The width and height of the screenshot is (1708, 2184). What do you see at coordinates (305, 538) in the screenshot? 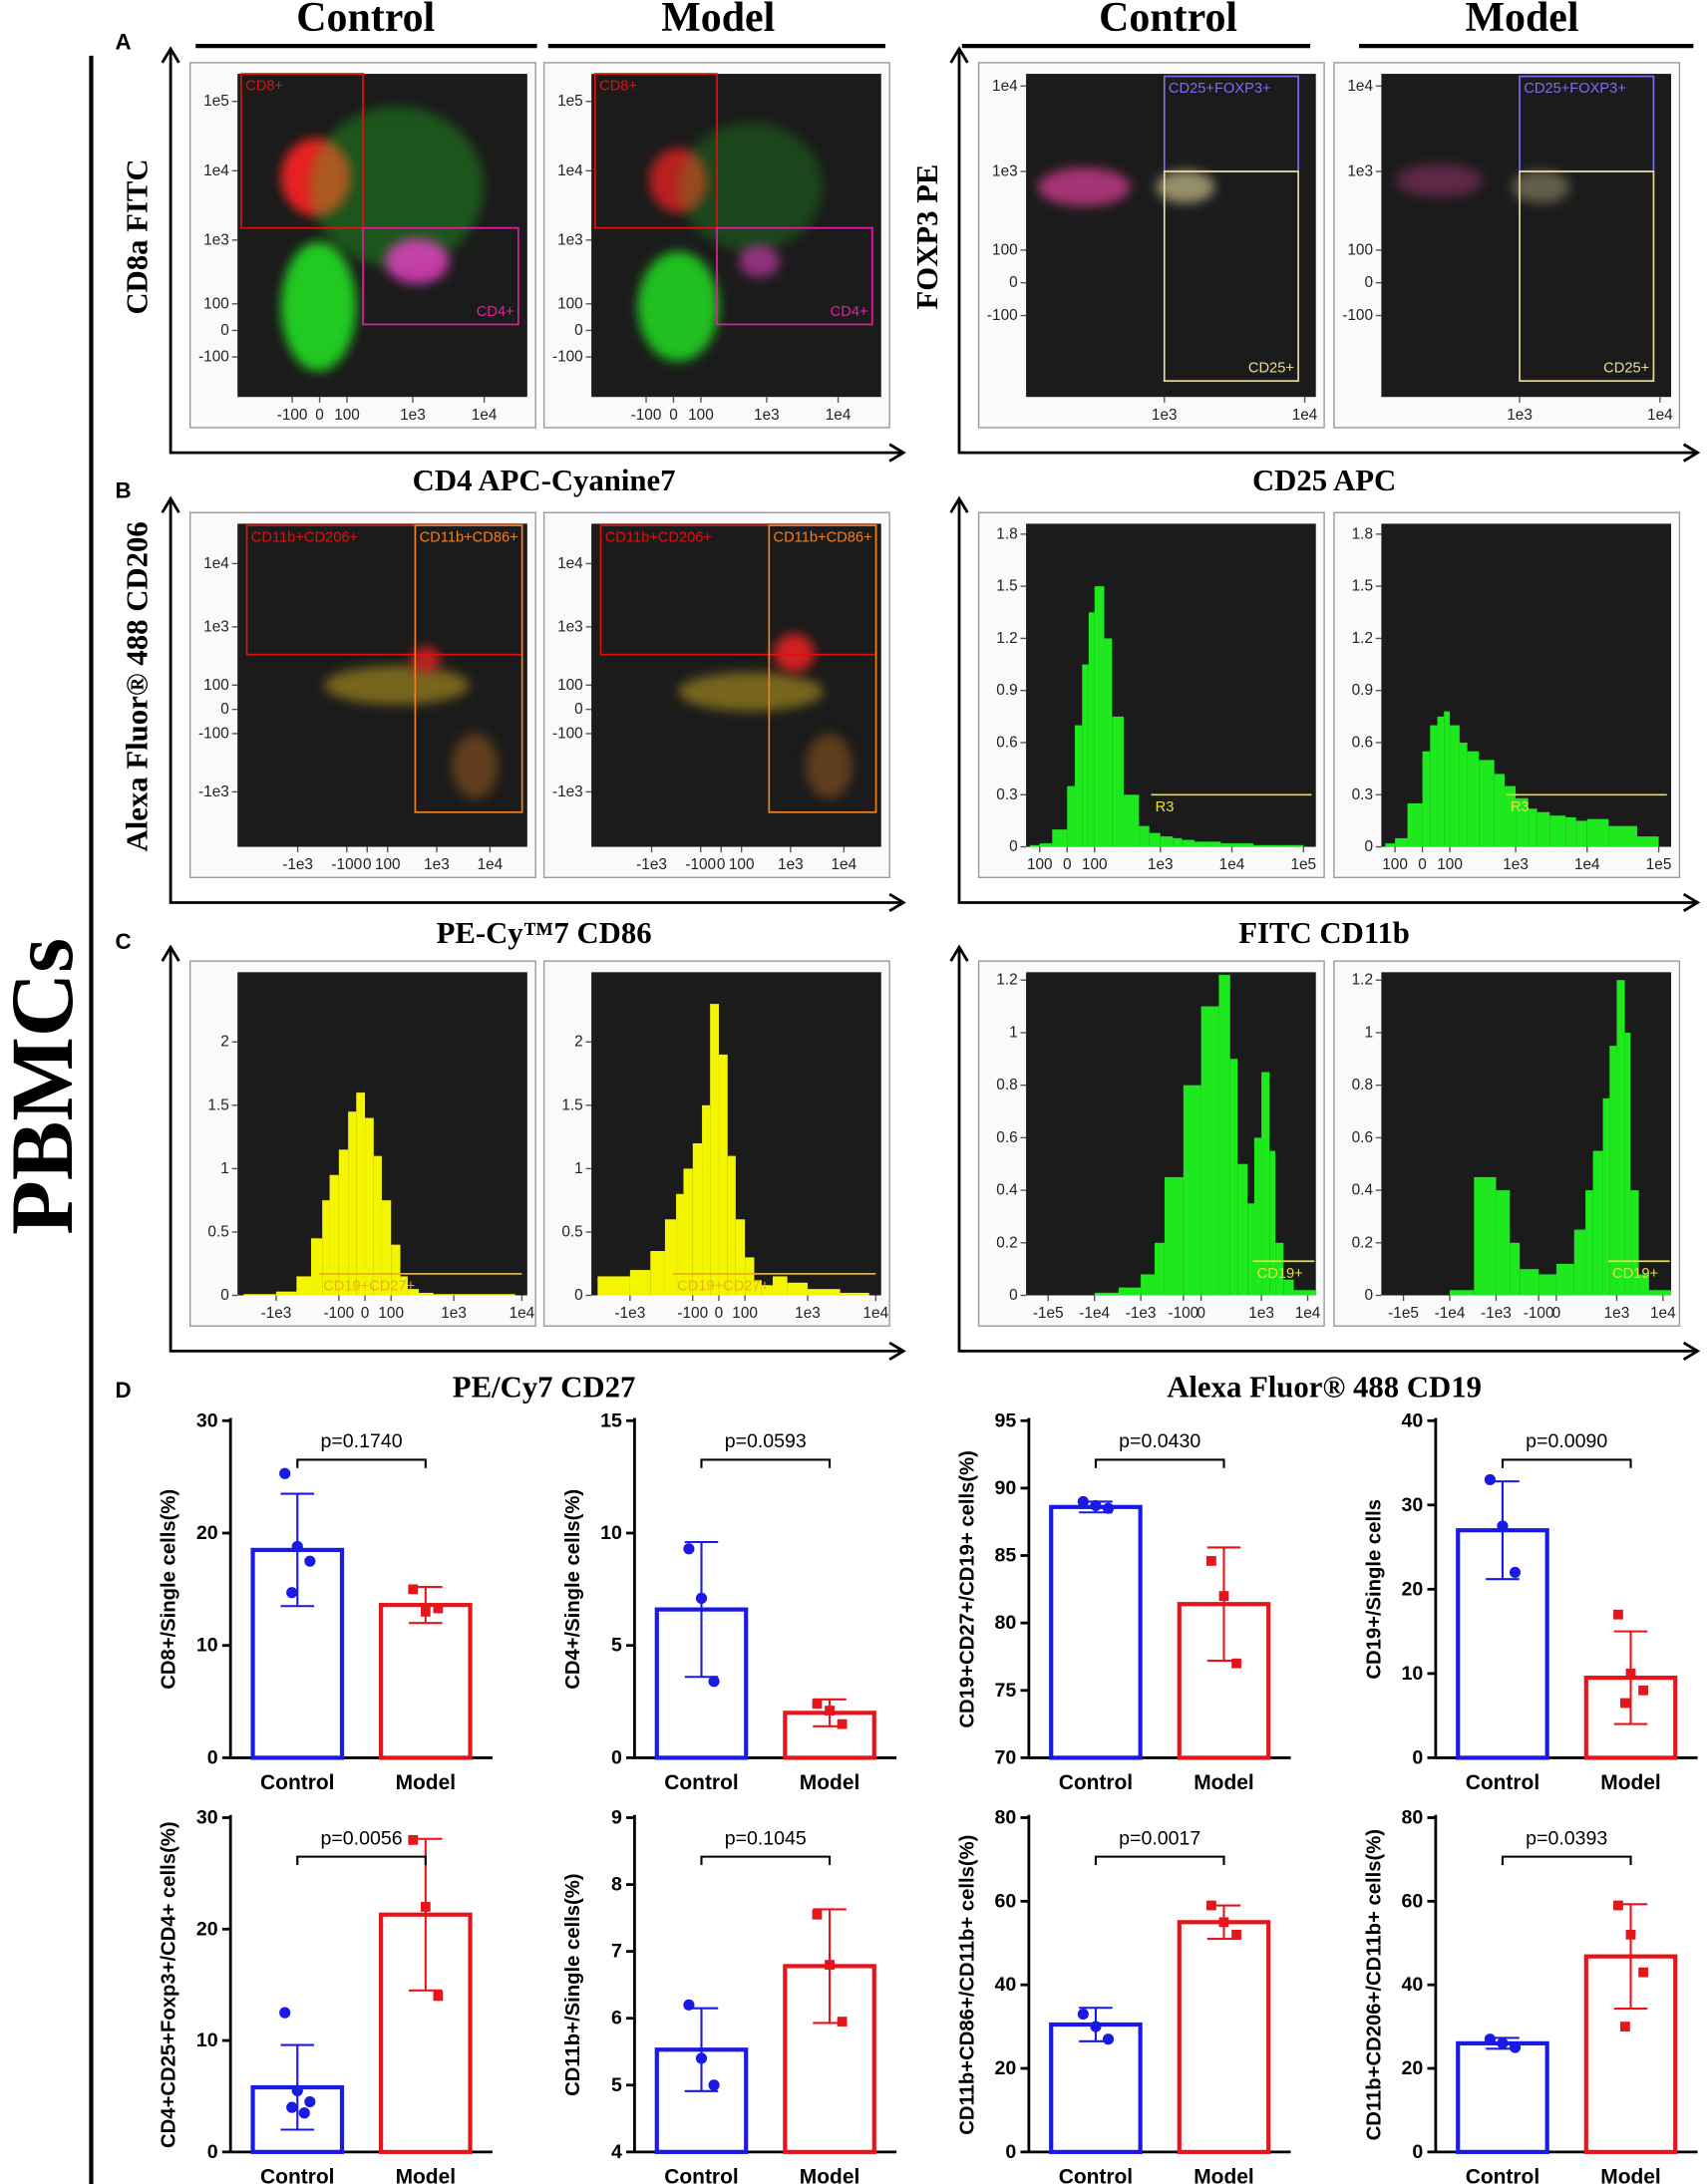
I see `gate-label: CD11b+CD206+` at bounding box center [305, 538].